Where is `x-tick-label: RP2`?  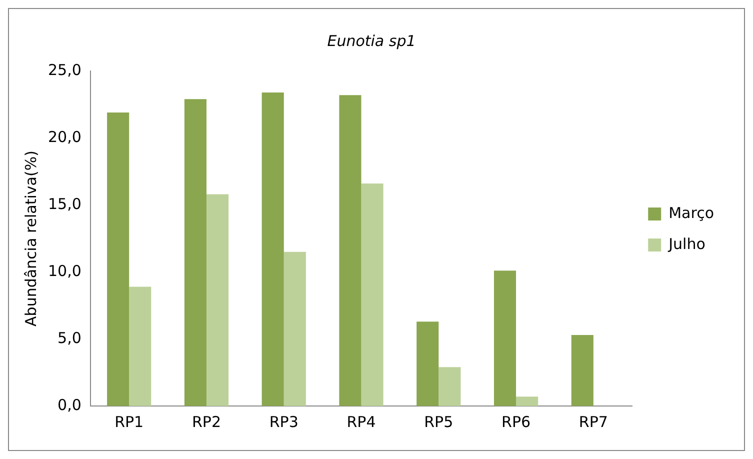 x-tick-label: RP2 is located at coordinates (206, 421).